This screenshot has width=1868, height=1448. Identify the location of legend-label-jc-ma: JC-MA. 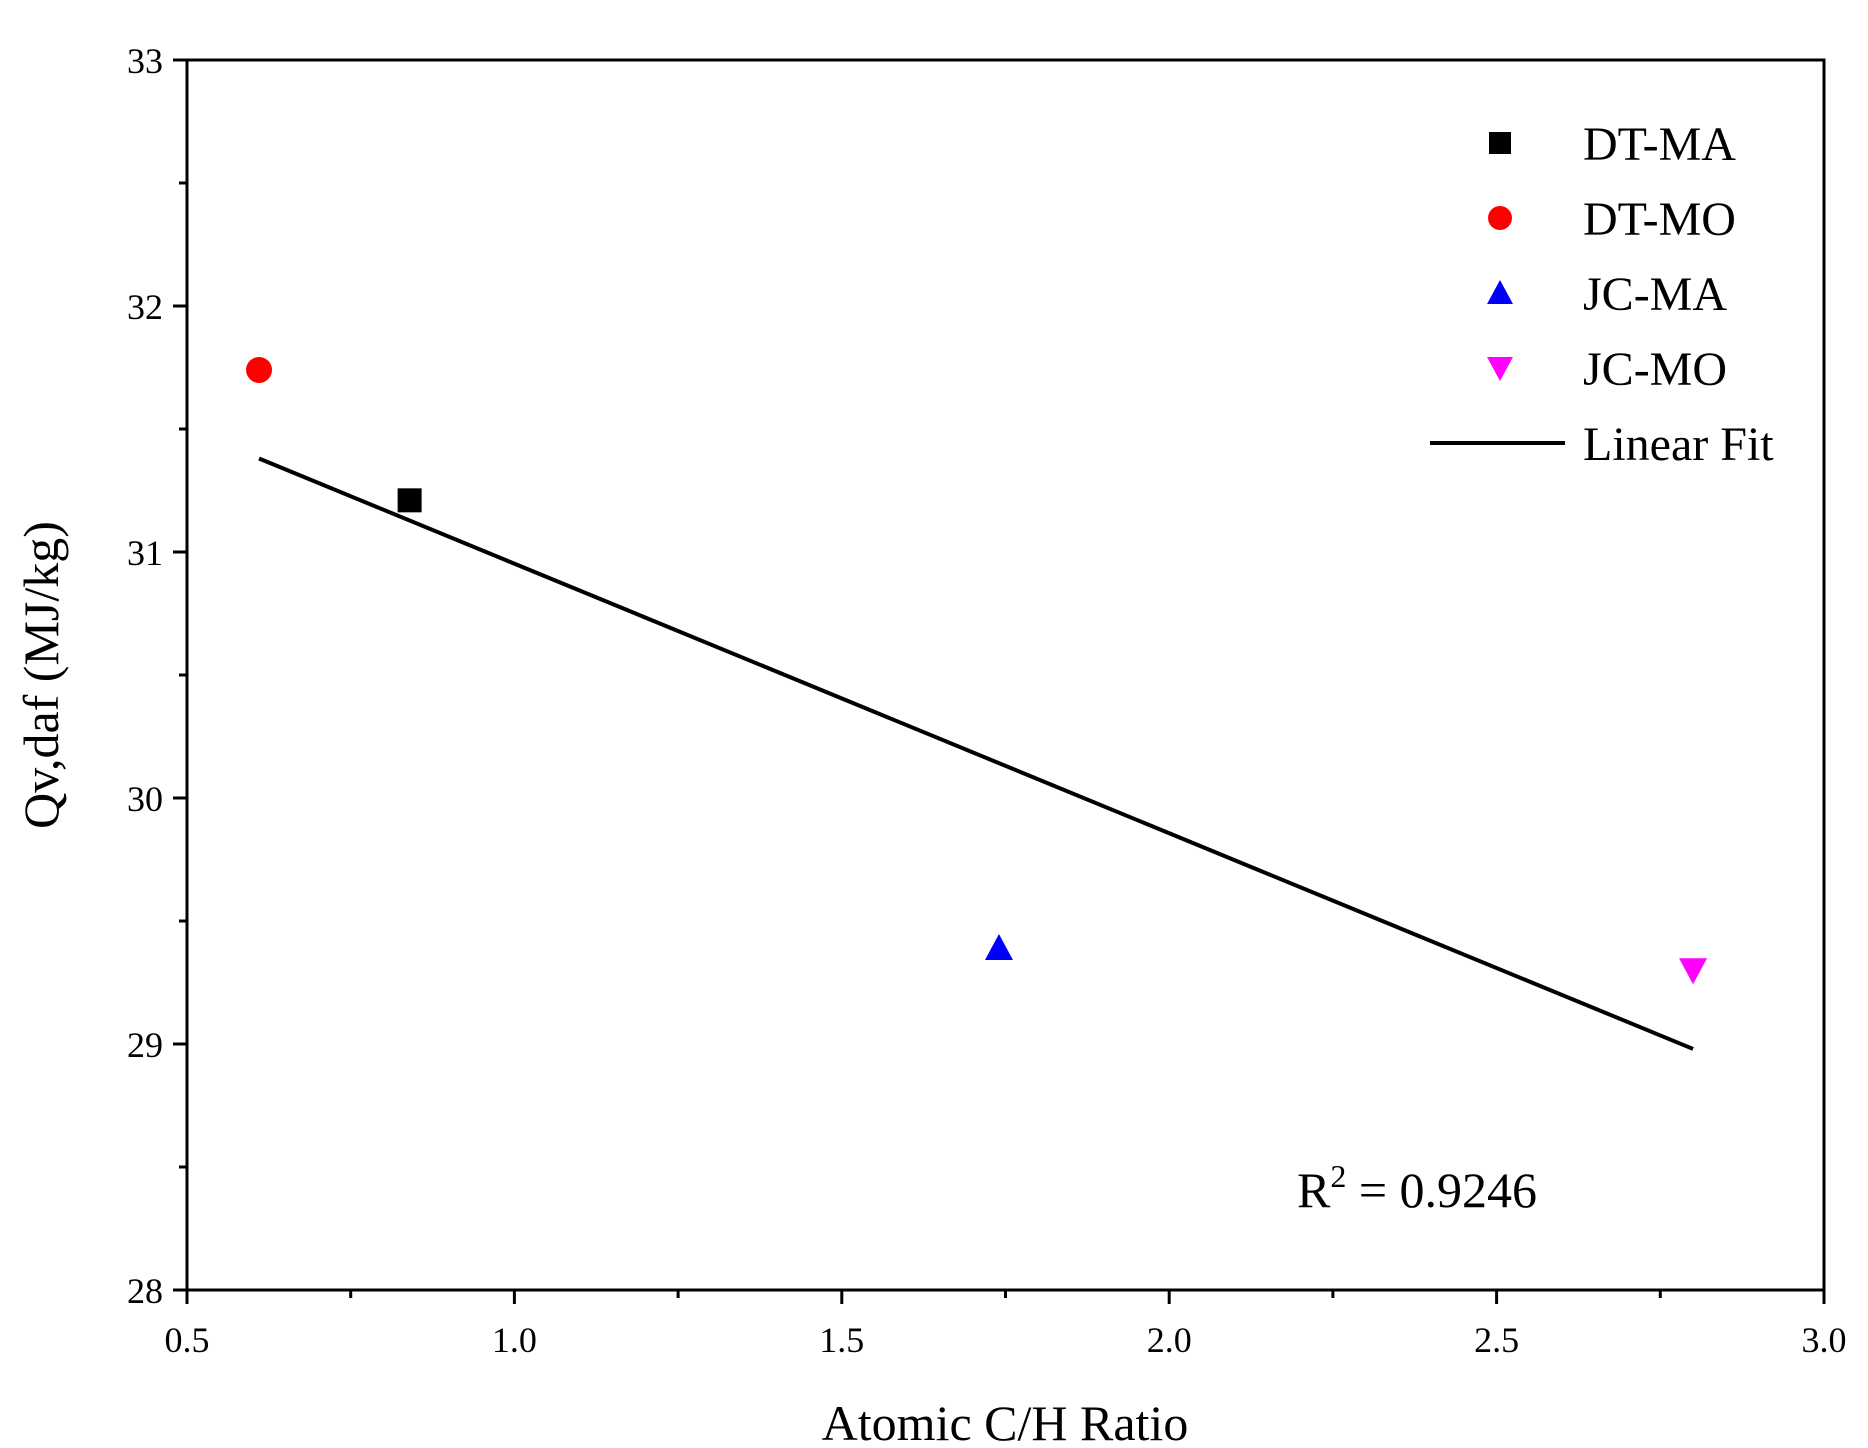
(1655, 294).